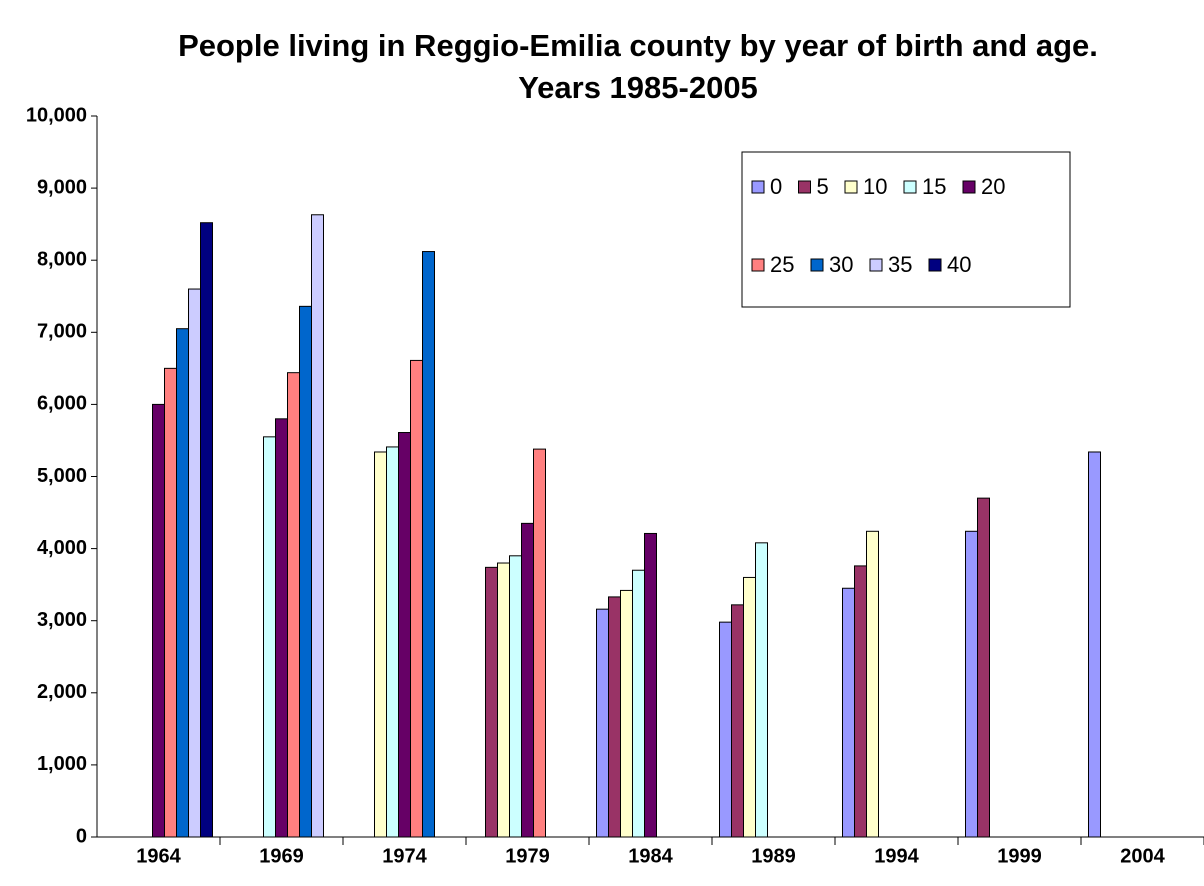 This screenshot has width=1204, height=886. What do you see at coordinates (841, 264) in the screenshot?
I see `legend-label: 30` at bounding box center [841, 264].